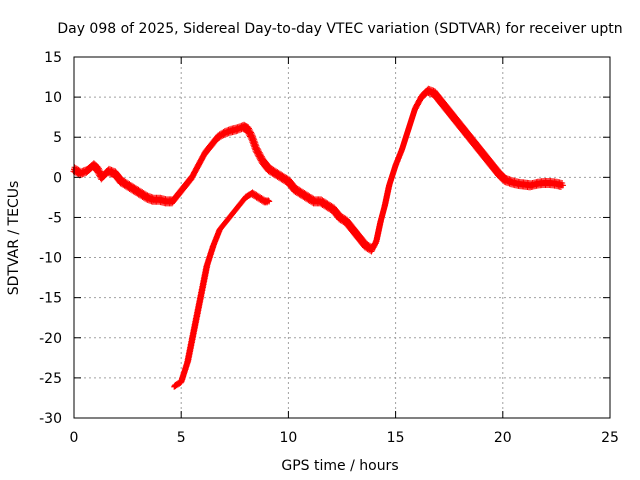  Describe the element at coordinates (181, 438) in the screenshot. I see `x-tick-label: 5` at that location.